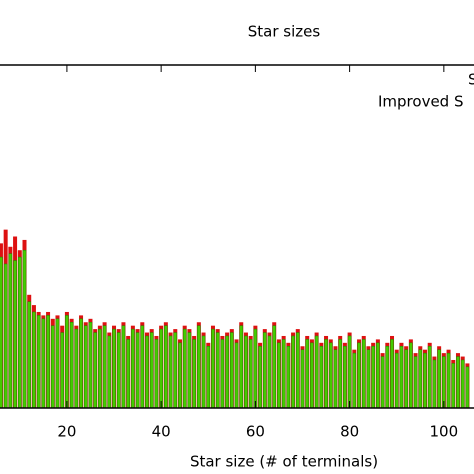  What do you see at coordinates (284, 32) in the screenshot?
I see `chart-title: Star sizes` at bounding box center [284, 32].